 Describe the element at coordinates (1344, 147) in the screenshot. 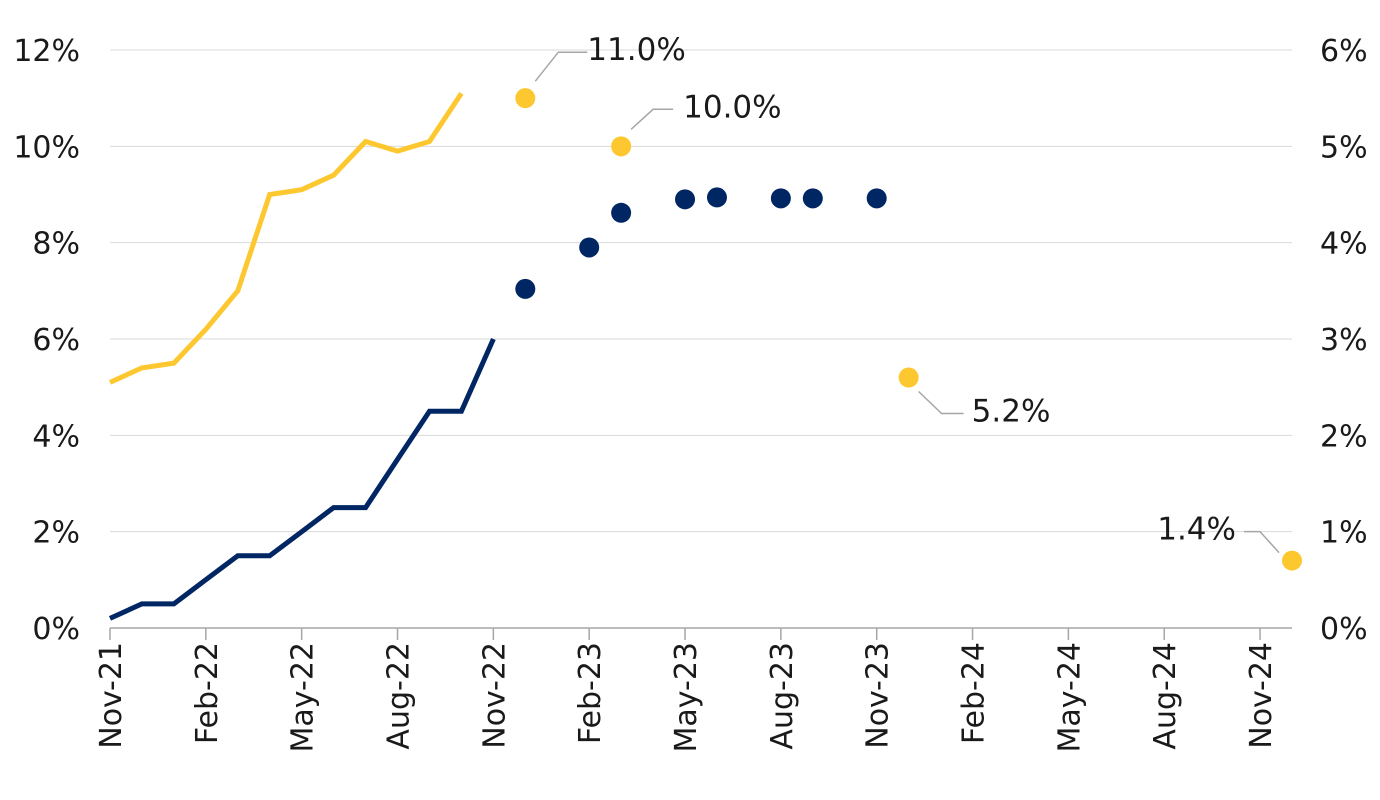

I see `right-y-tick-label: 5%` at that location.